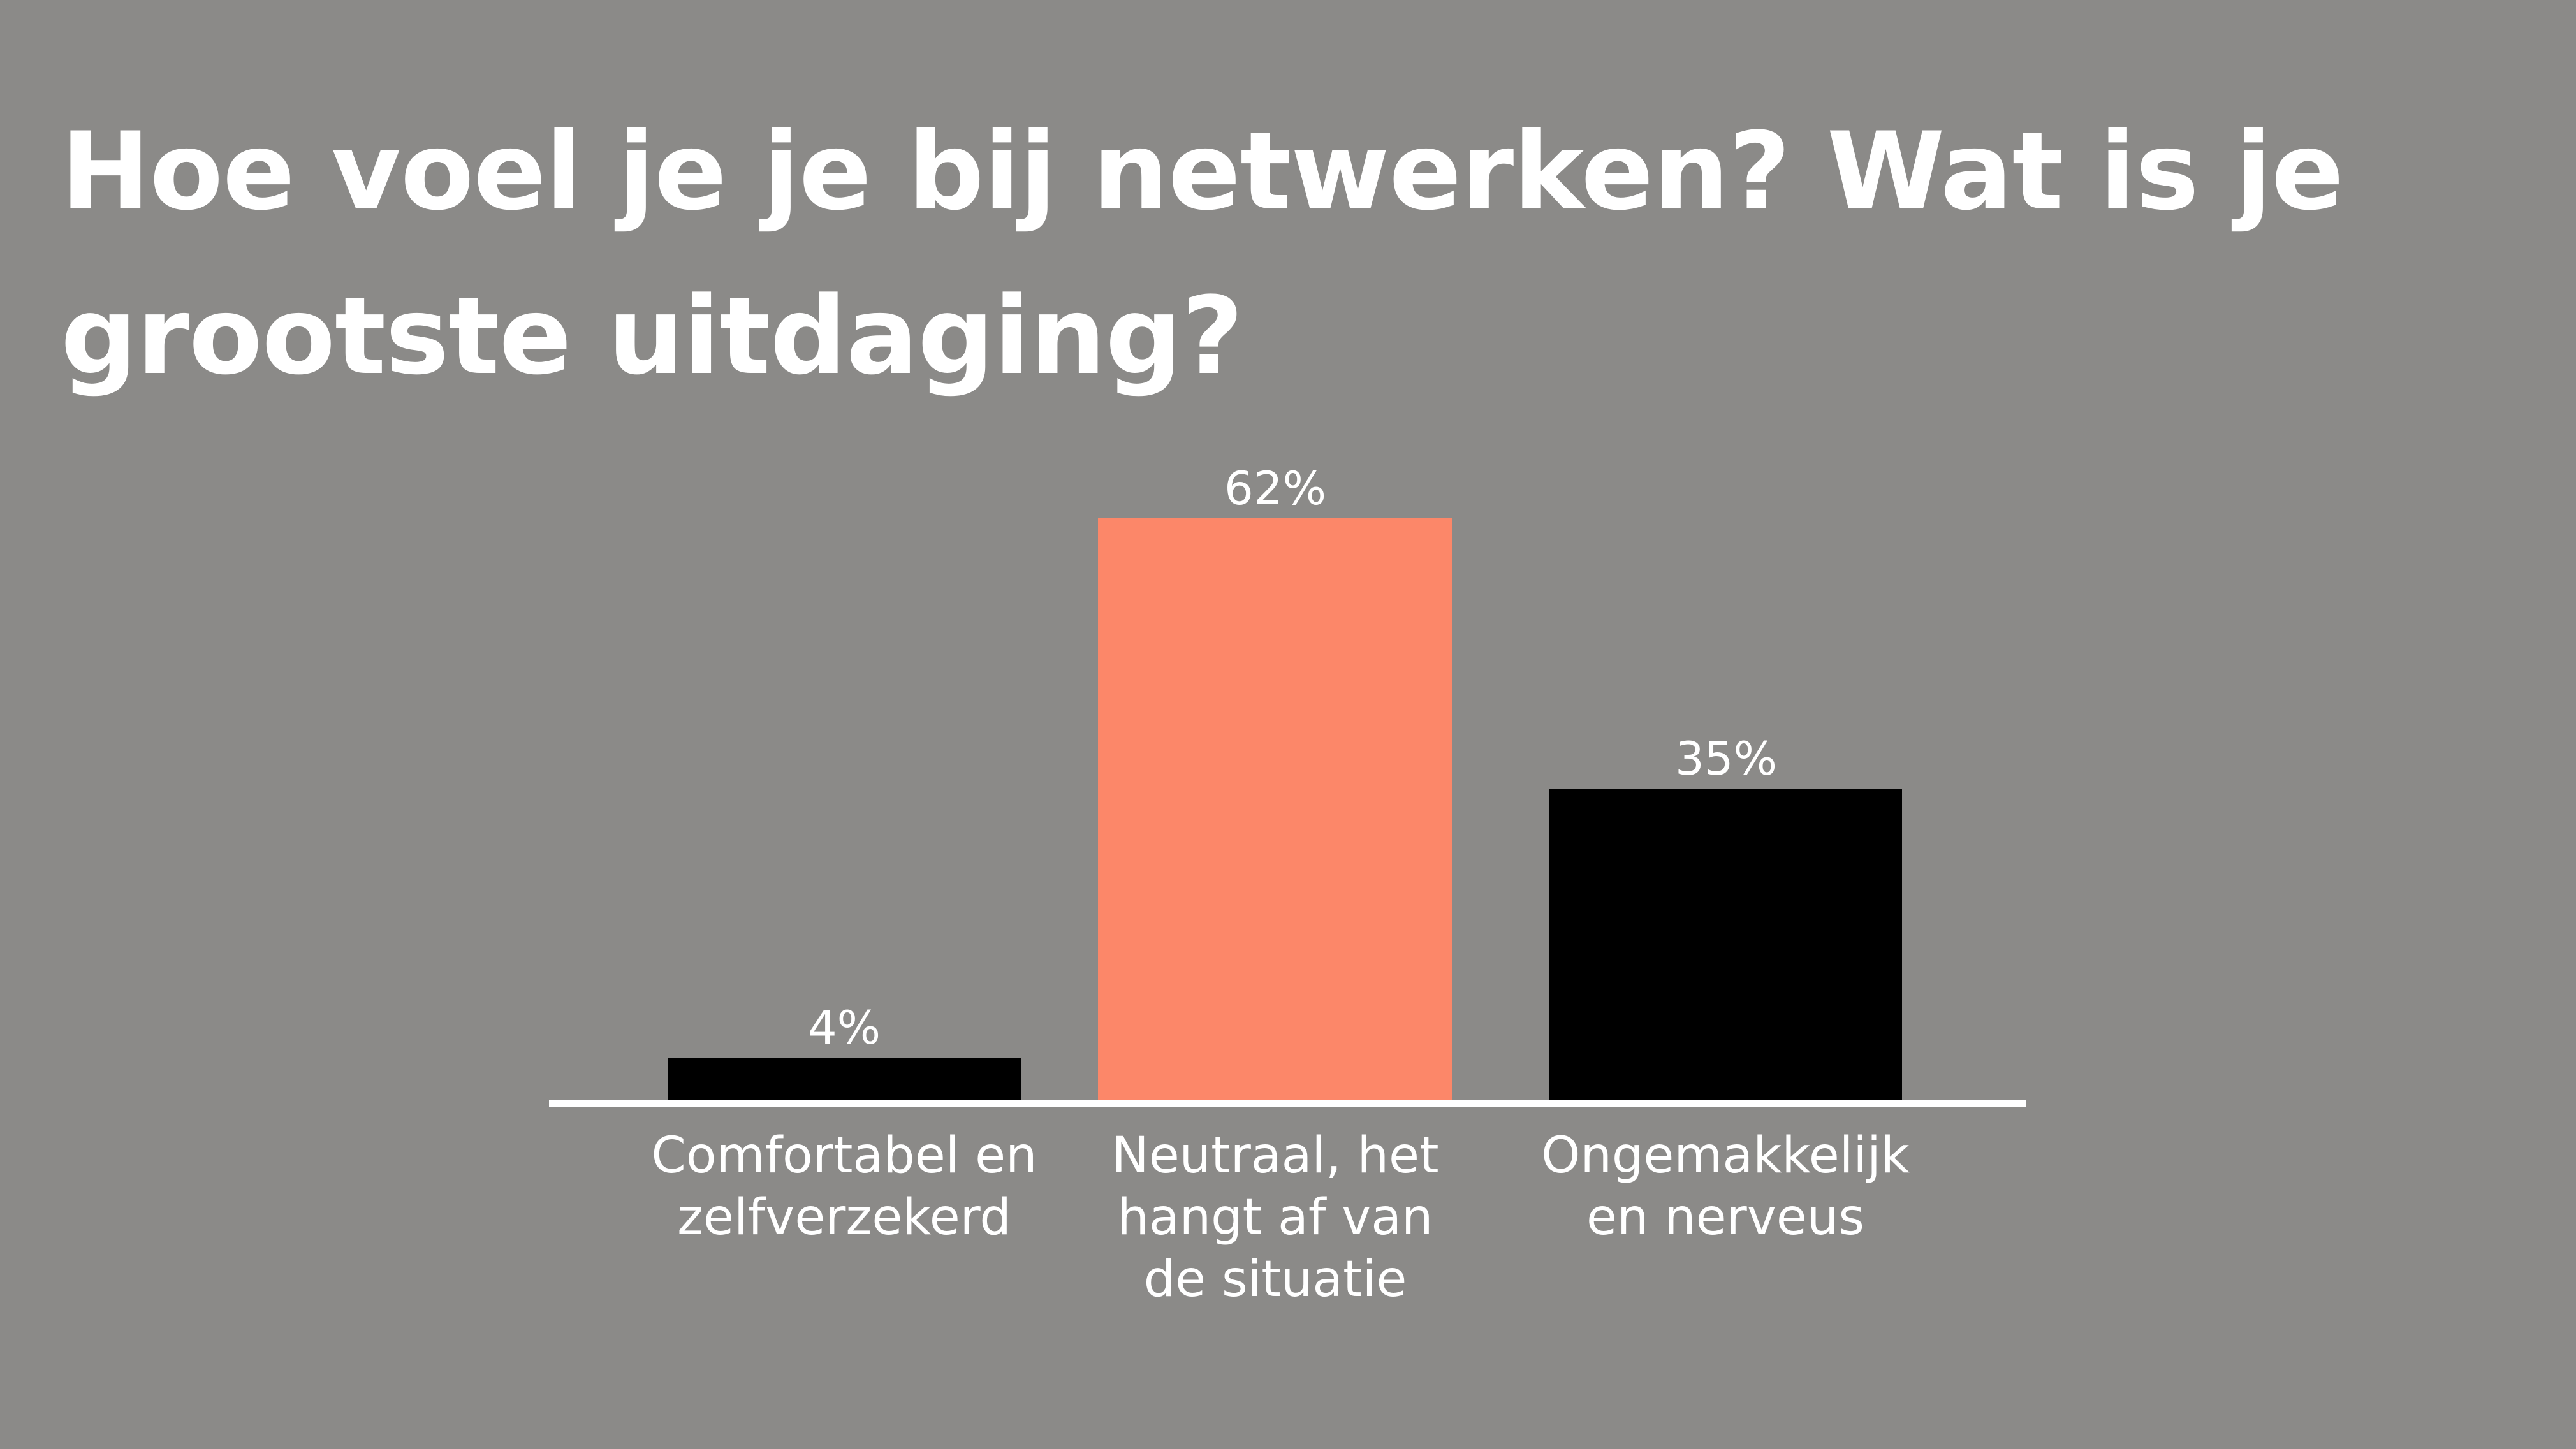 The width and height of the screenshot is (2576, 1449). I want to click on value-label-comfortabel: 4%, so click(844, 1027).